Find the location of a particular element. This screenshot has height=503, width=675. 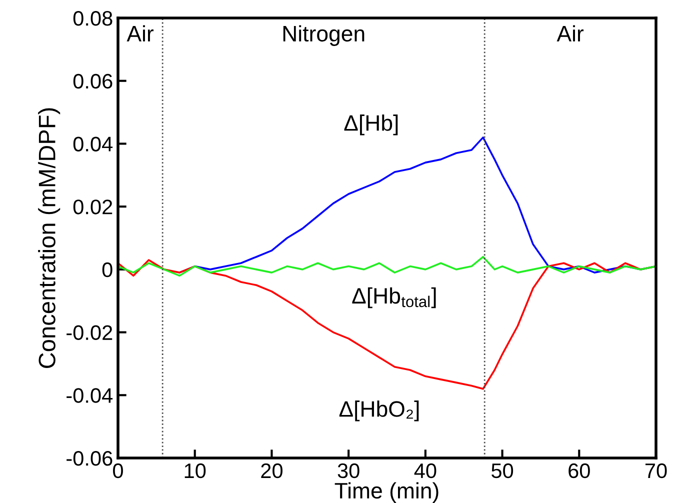

x-tick-label: 60 is located at coordinates (579, 470).